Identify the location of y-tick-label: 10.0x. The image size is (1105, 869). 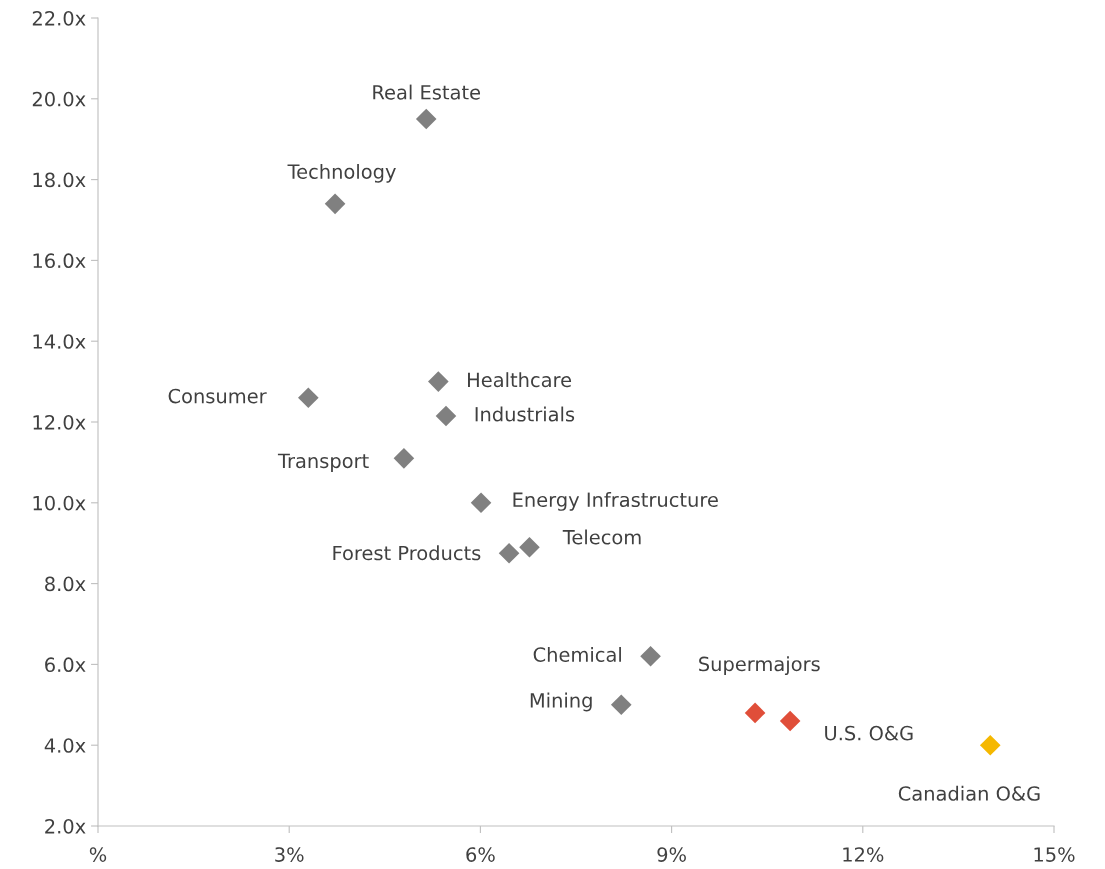
(59, 503).